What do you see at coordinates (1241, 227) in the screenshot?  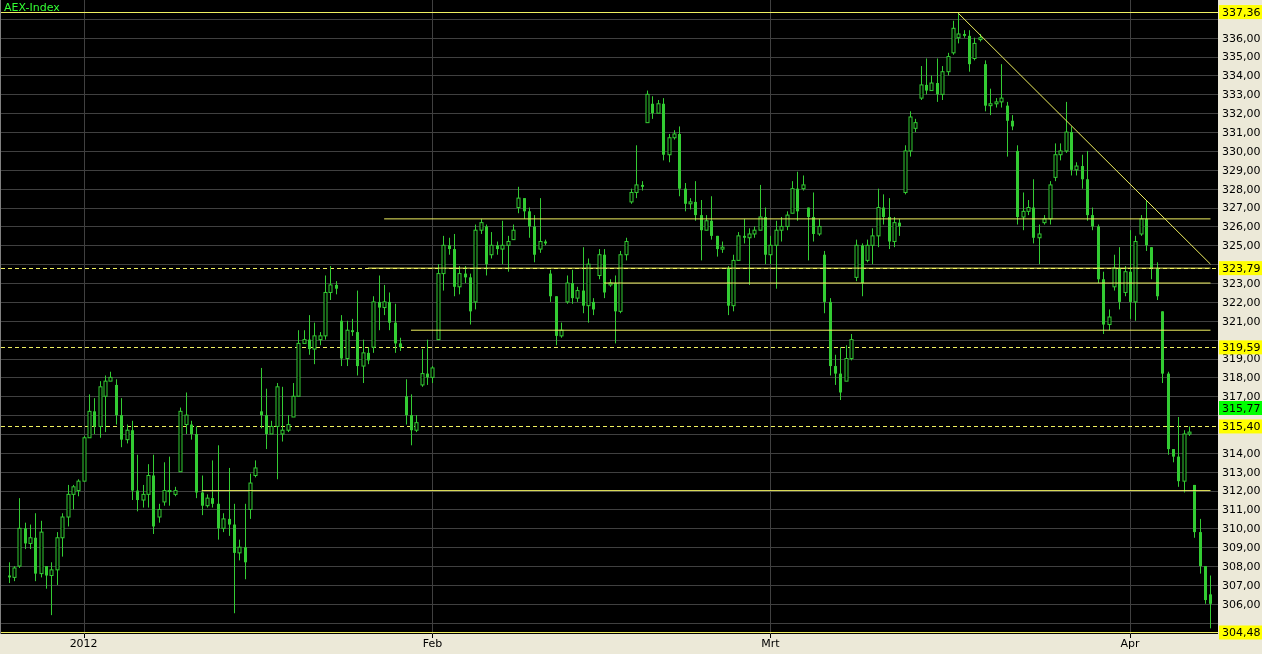 I see `y-tick-label: 326,00` at bounding box center [1241, 227].